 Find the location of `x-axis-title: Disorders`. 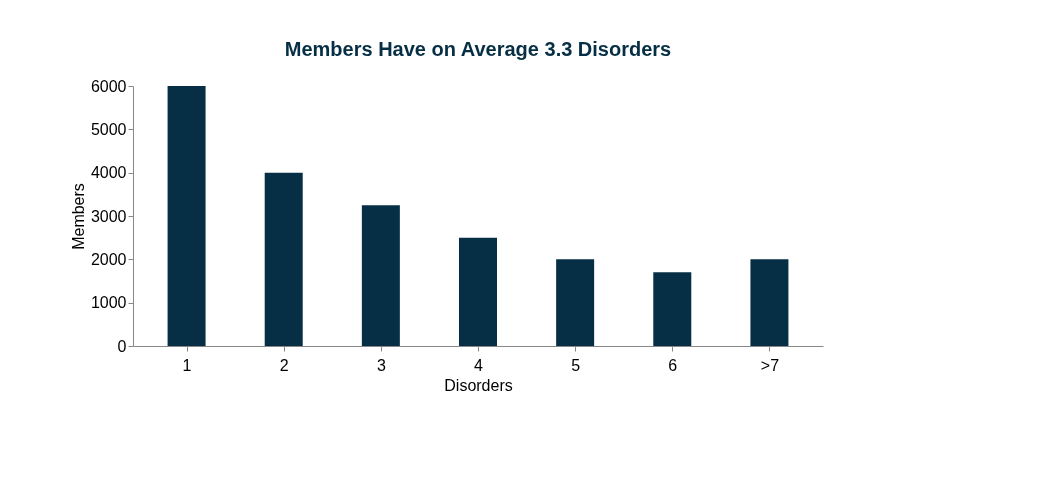

x-axis-title: Disorders is located at coordinates (478, 385).